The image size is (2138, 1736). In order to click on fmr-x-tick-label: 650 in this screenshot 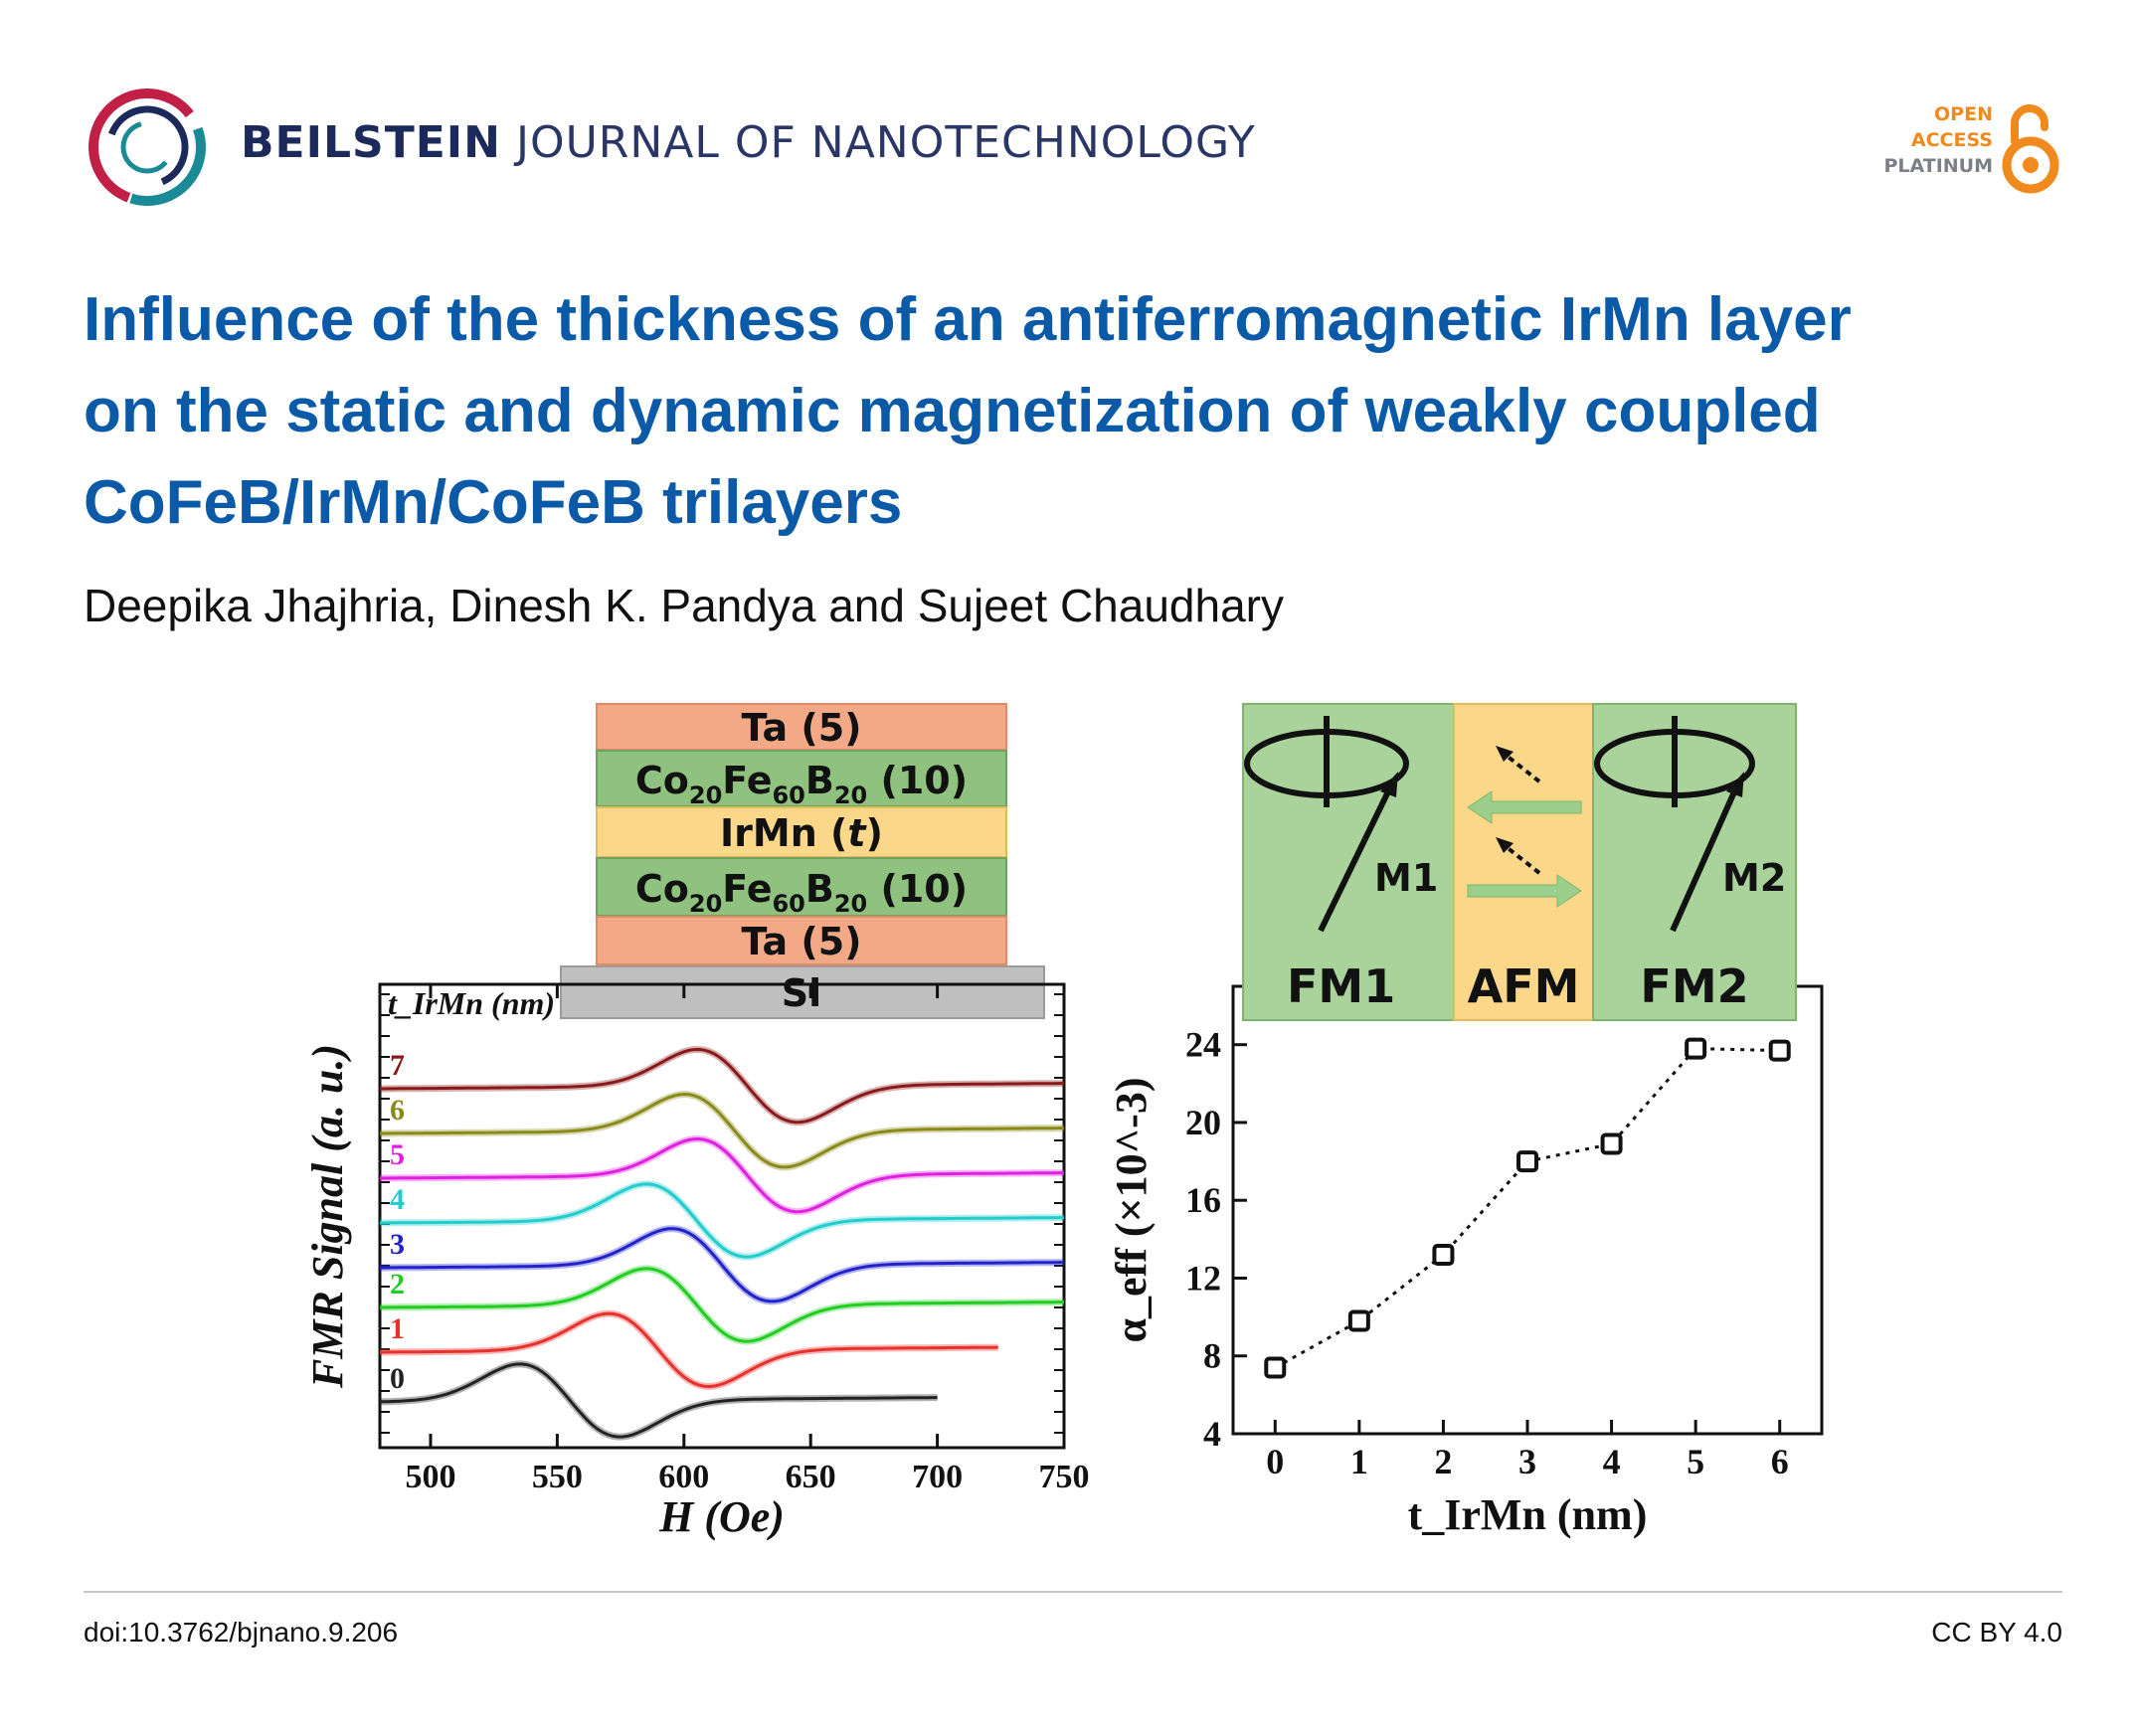, I will do `click(811, 1477)`.